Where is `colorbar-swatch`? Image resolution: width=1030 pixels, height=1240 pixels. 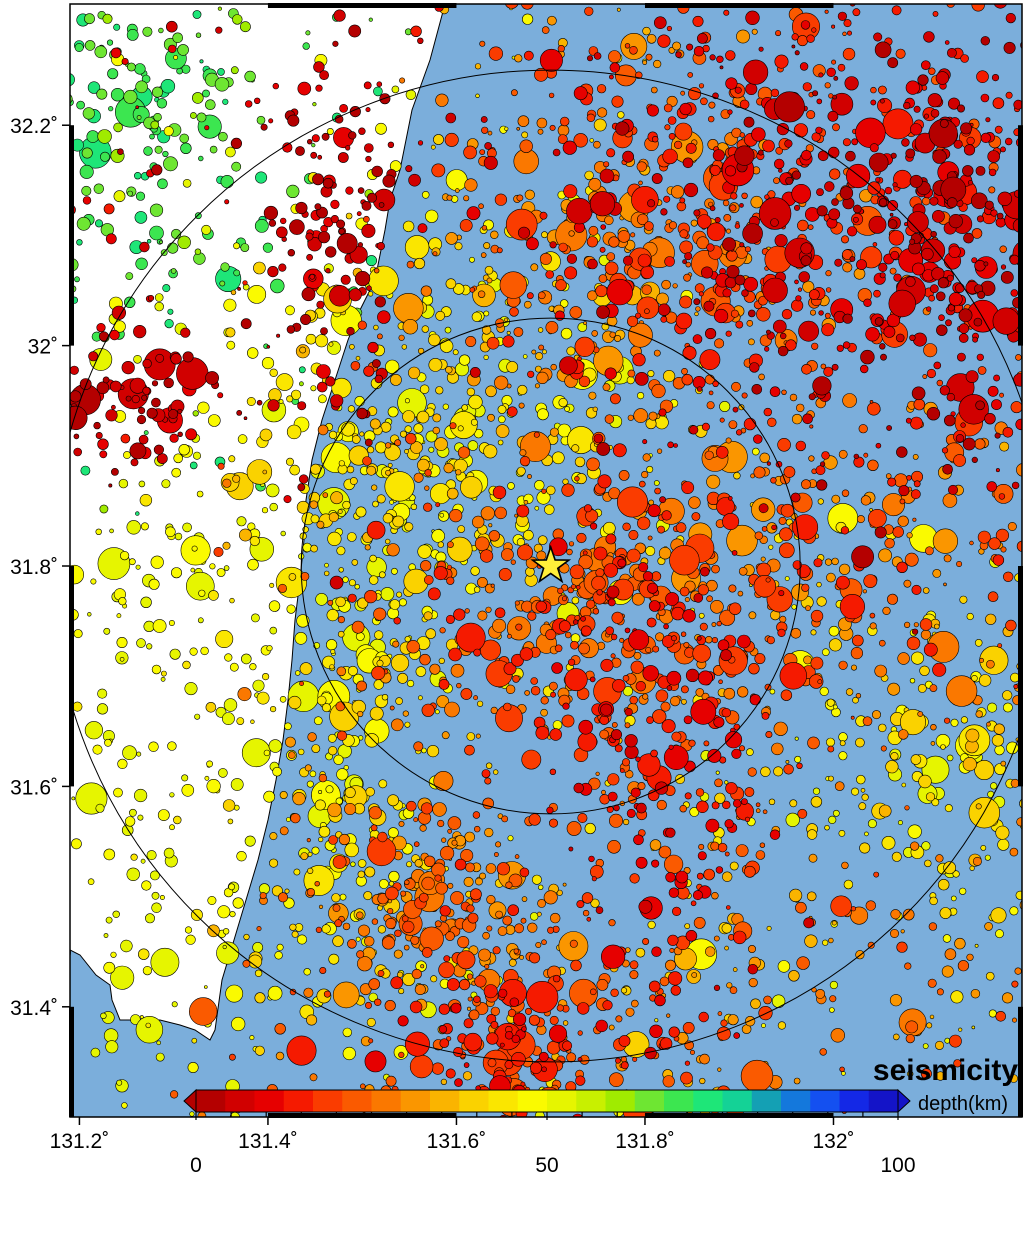 colorbar-swatch is located at coordinates (562, 1101).